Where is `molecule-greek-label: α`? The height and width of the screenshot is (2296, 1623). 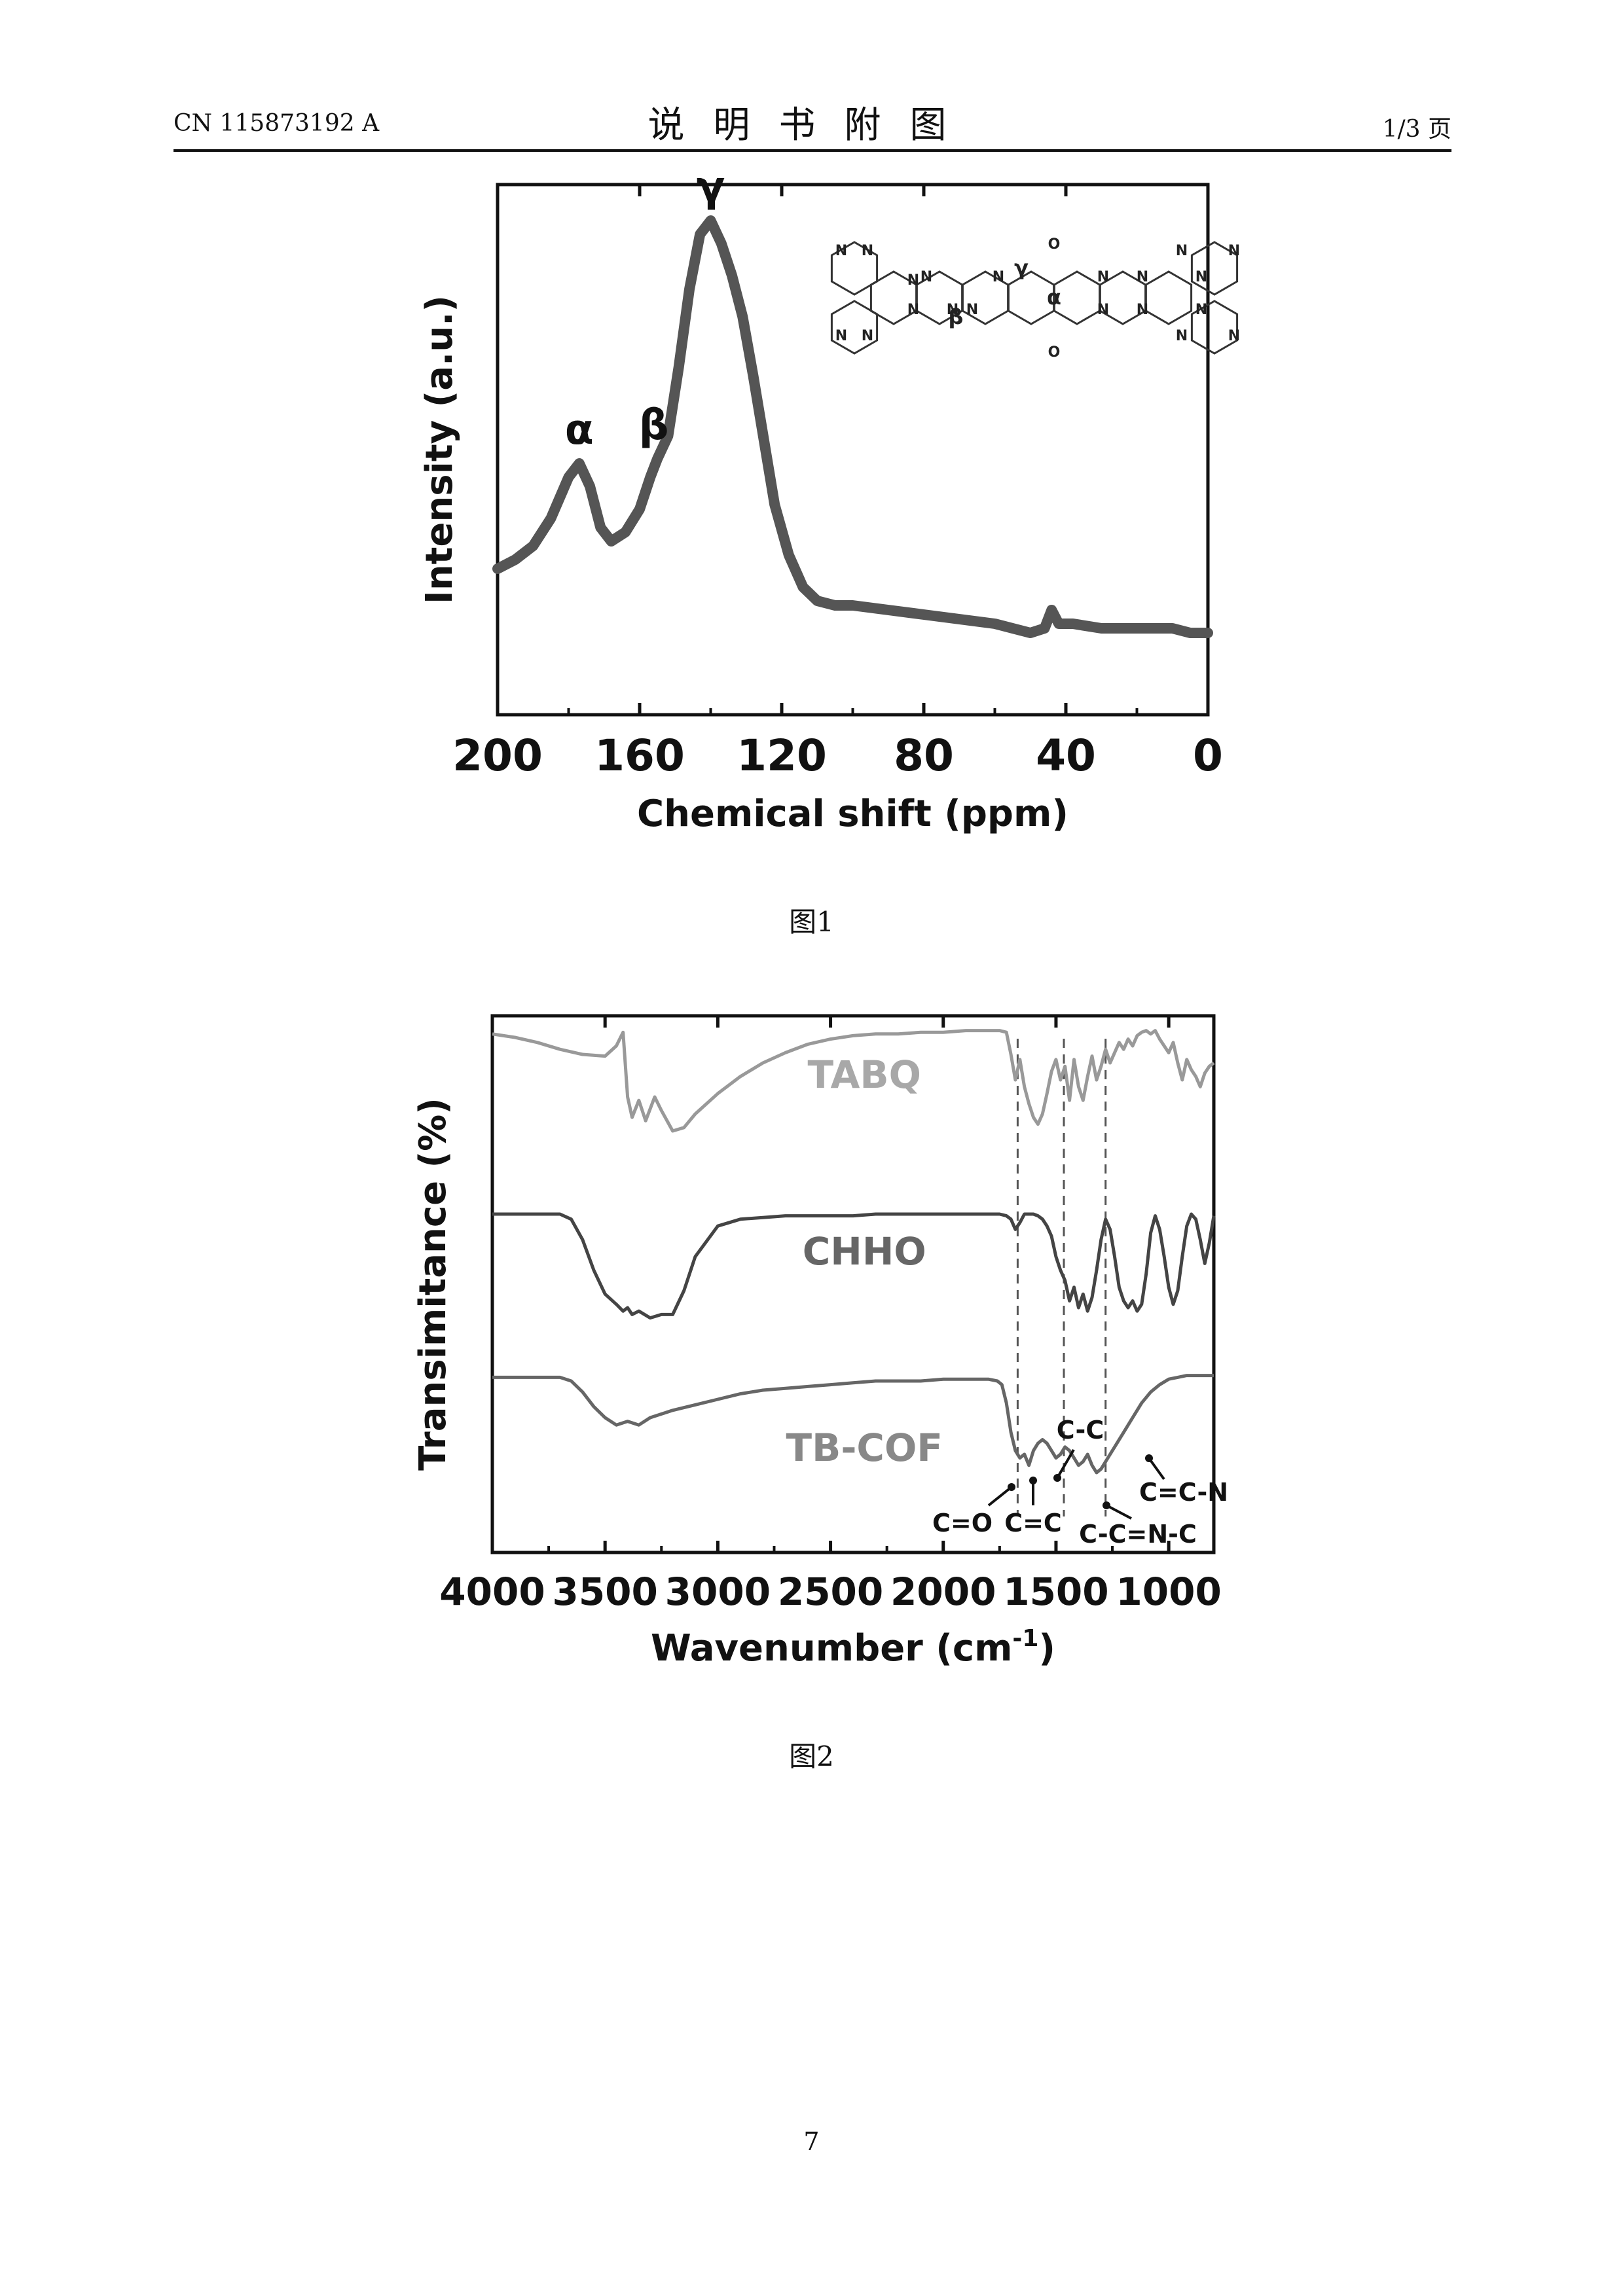 molecule-greek-label: α is located at coordinates (1054, 297).